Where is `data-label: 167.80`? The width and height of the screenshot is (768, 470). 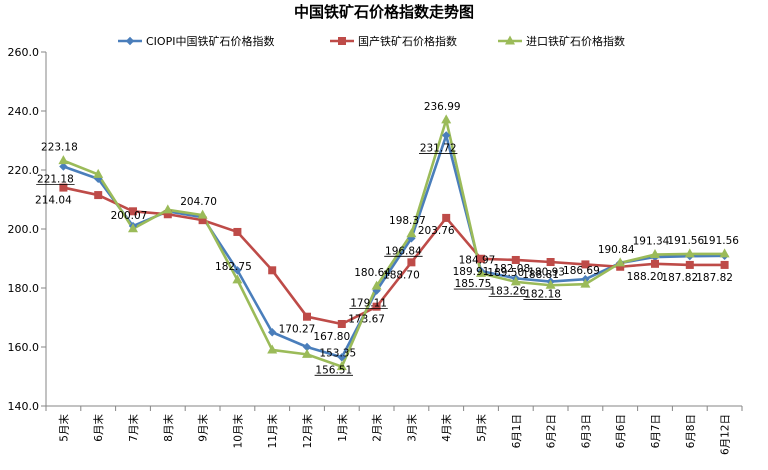
data-label: 167.80 is located at coordinates (331, 337).